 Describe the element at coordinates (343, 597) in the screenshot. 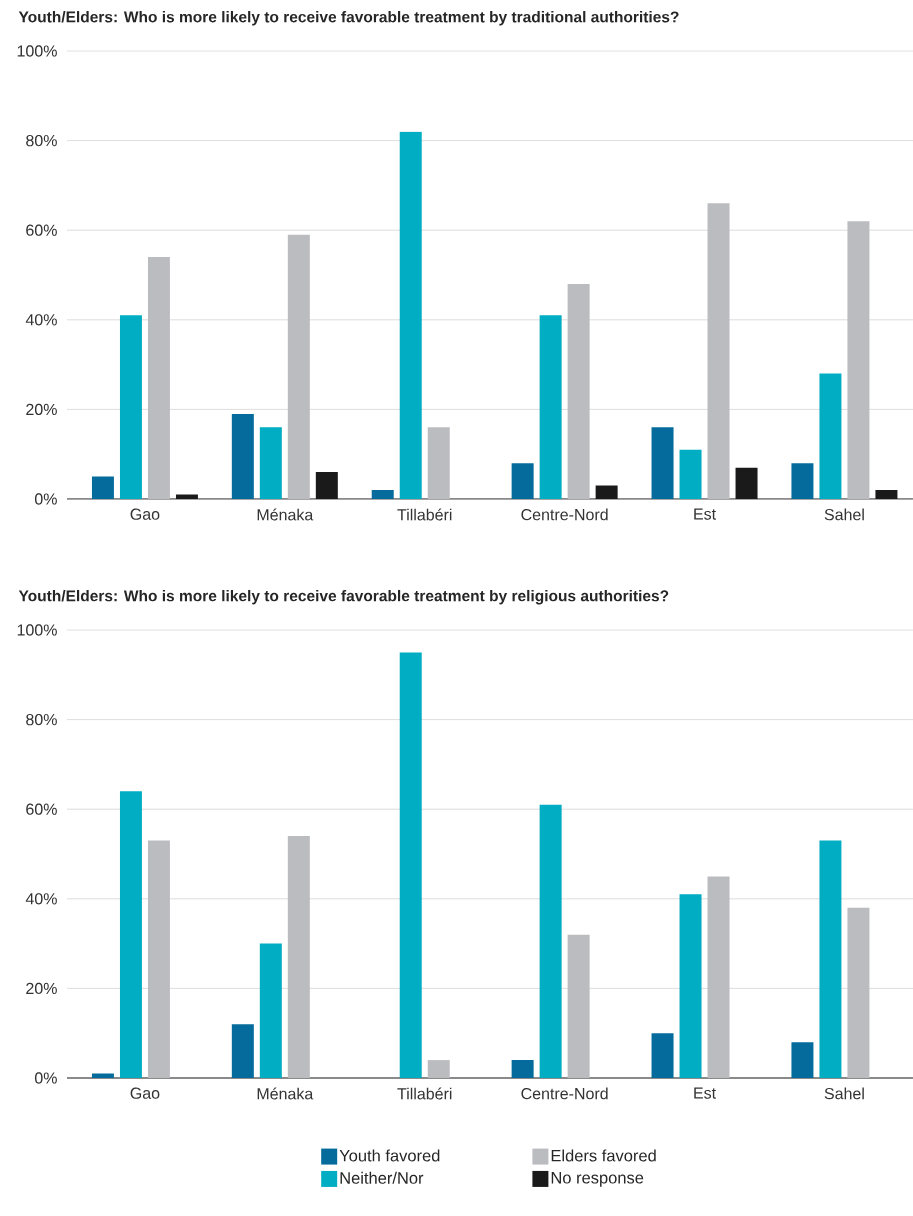

I see `chart-title: Youth/Elders: Who is more likely to receive favorable treatment by religious authorities?` at that location.